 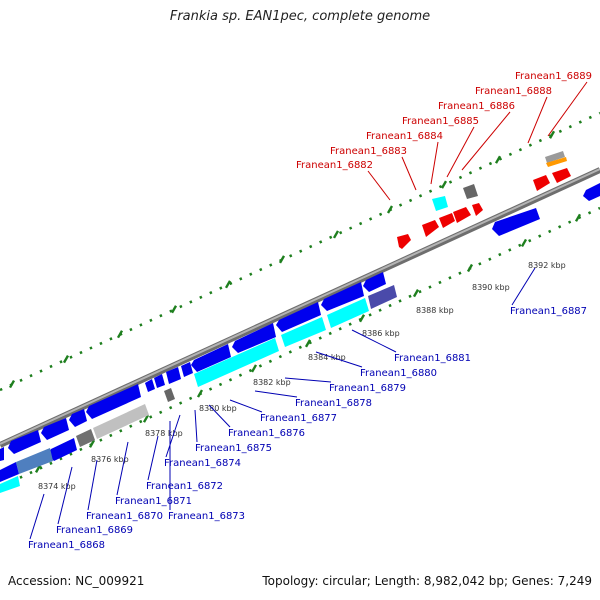 What do you see at coordinates (553, 76) in the screenshot?
I see `forward-gene-label: Franean1_6889` at bounding box center [553, 76].